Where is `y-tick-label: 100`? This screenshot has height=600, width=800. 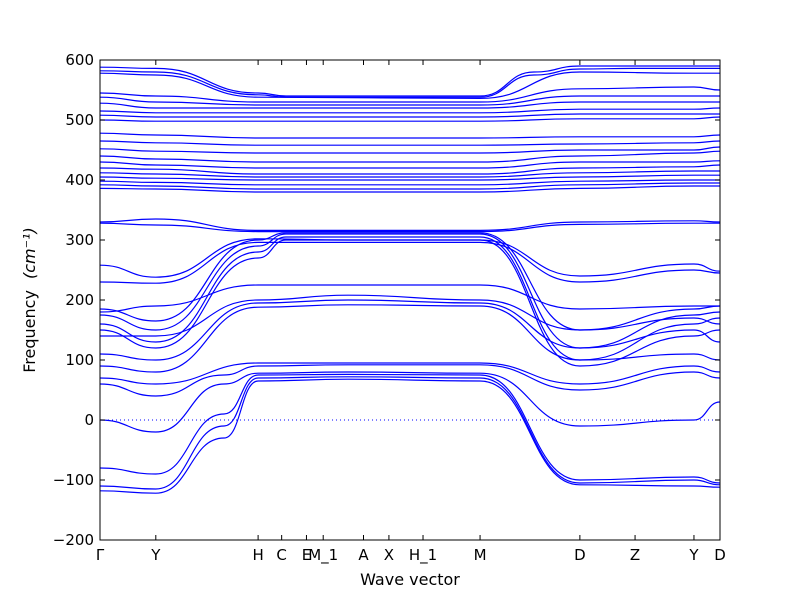 y-tick-label: 100 is located at coordinates (79, 360).